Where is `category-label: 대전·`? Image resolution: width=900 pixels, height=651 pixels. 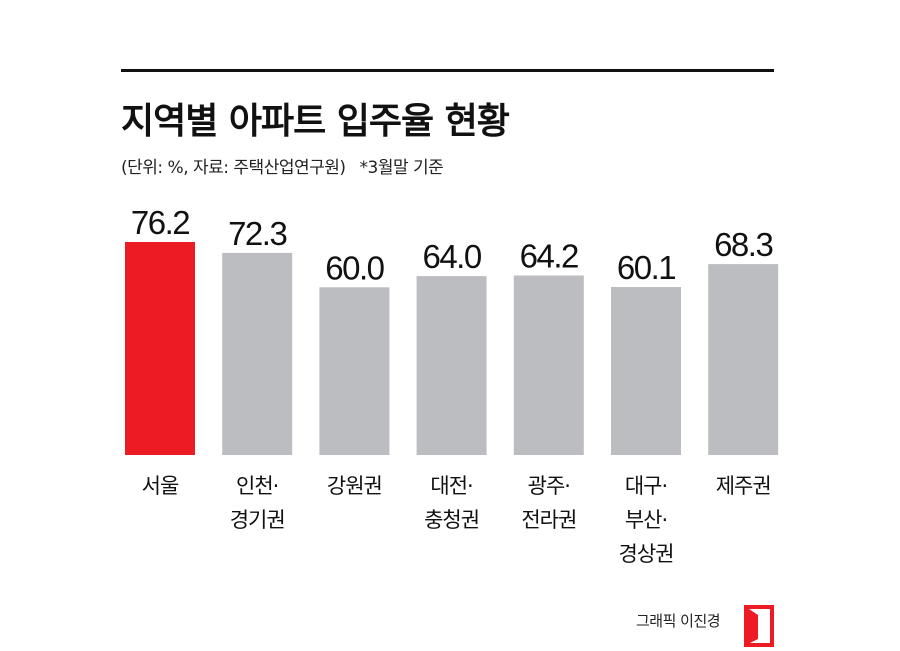
category-label: 대전· is located at coordinates (451, 486).